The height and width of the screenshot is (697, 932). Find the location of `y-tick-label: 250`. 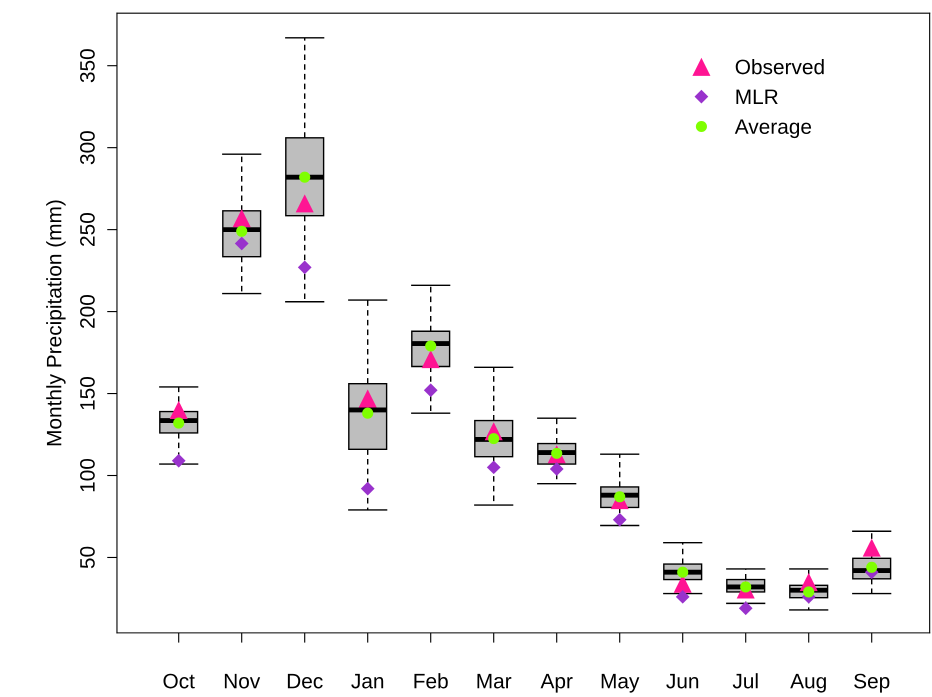

y-tick-label: 250 is located at coordinates (87, 229).